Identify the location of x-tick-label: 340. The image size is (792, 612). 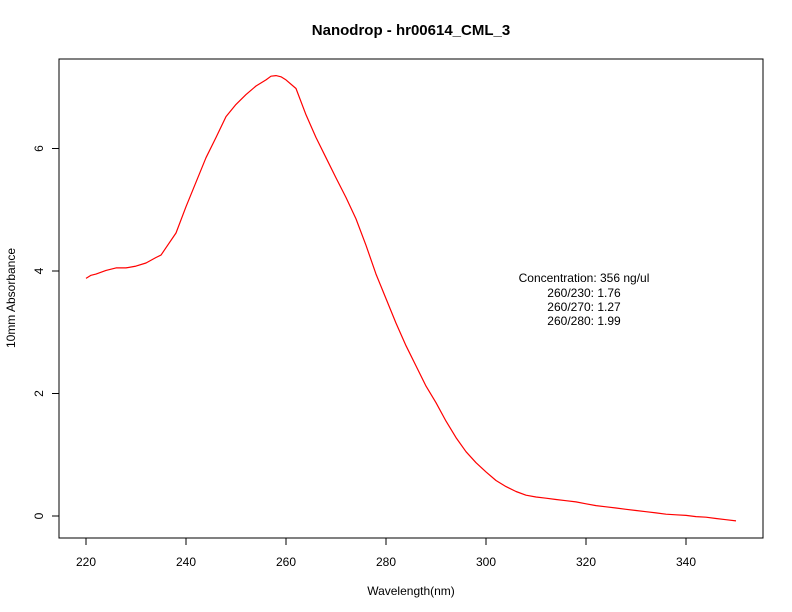
(686, 562).